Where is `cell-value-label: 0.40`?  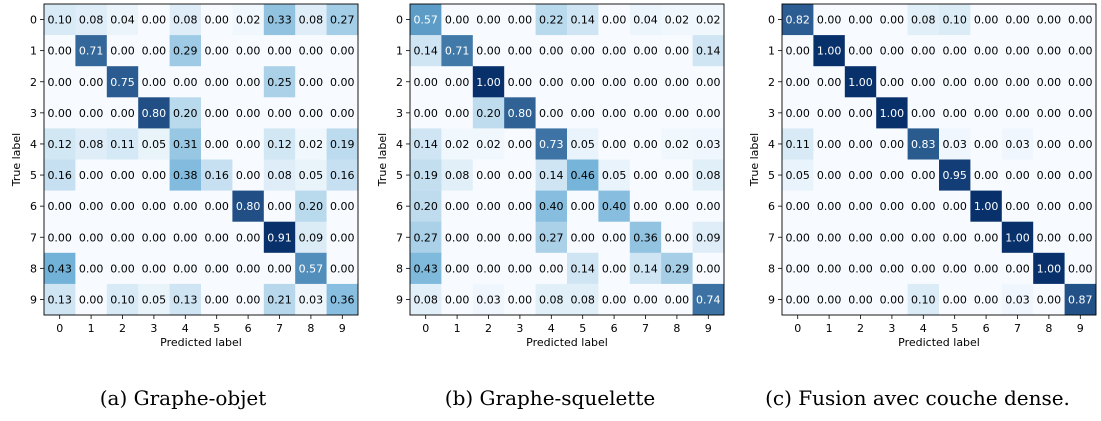
cell-value-label: 0.40 is located at coordinates (614, 206).